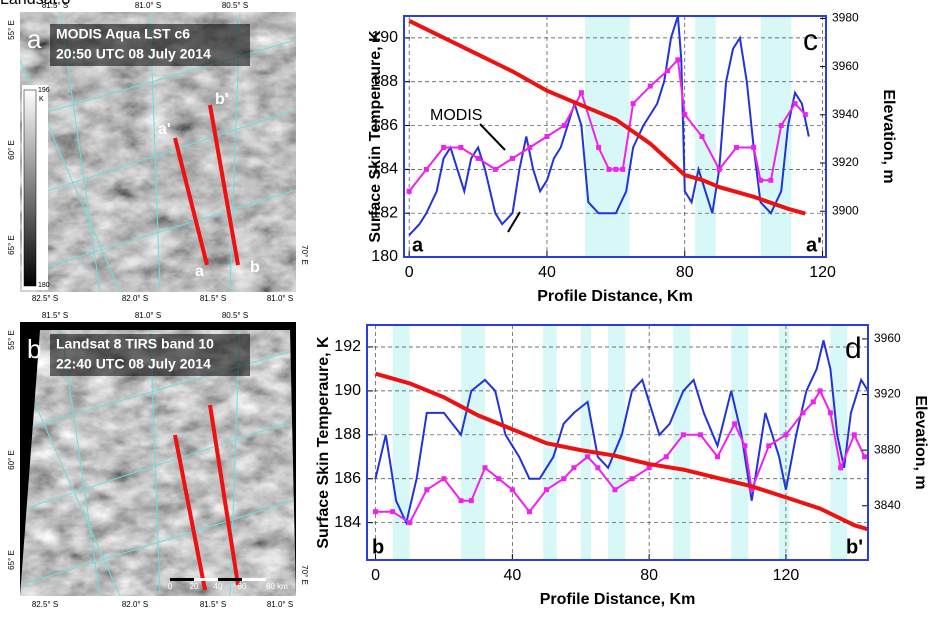 This screenshot has height=617, width=931. Describe the element at coordinates (222, 99) in the screenshot. I see `point-label: b'` at that location.